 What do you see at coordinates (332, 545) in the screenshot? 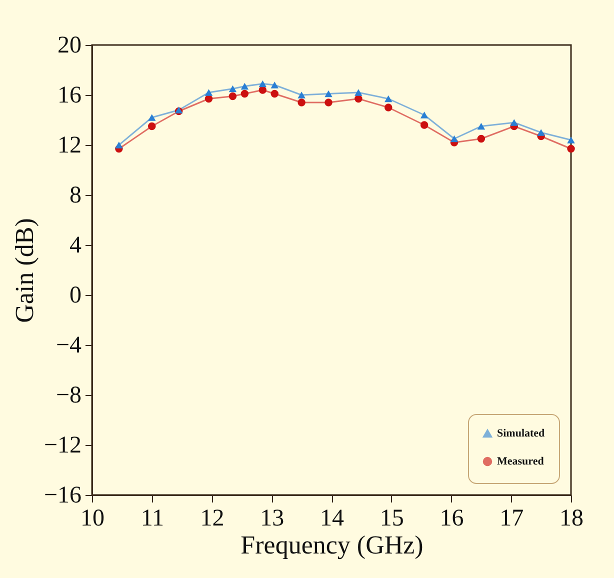
I see `x-axis-title: Frequency (GHz)` at bounding box center [332, 545].